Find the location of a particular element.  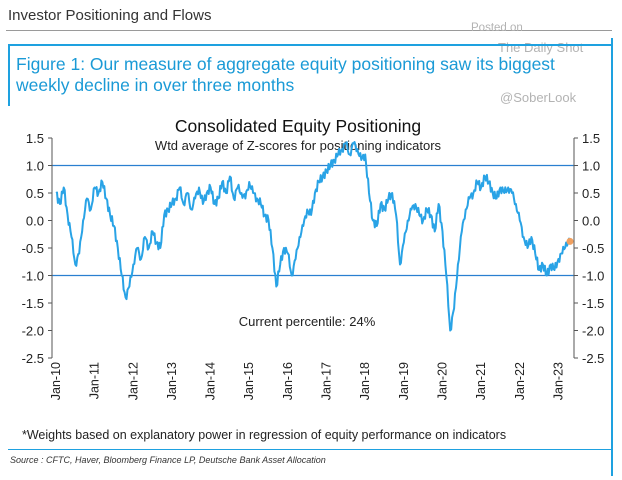

latest-point-marker is located at coordinates (570, 241).